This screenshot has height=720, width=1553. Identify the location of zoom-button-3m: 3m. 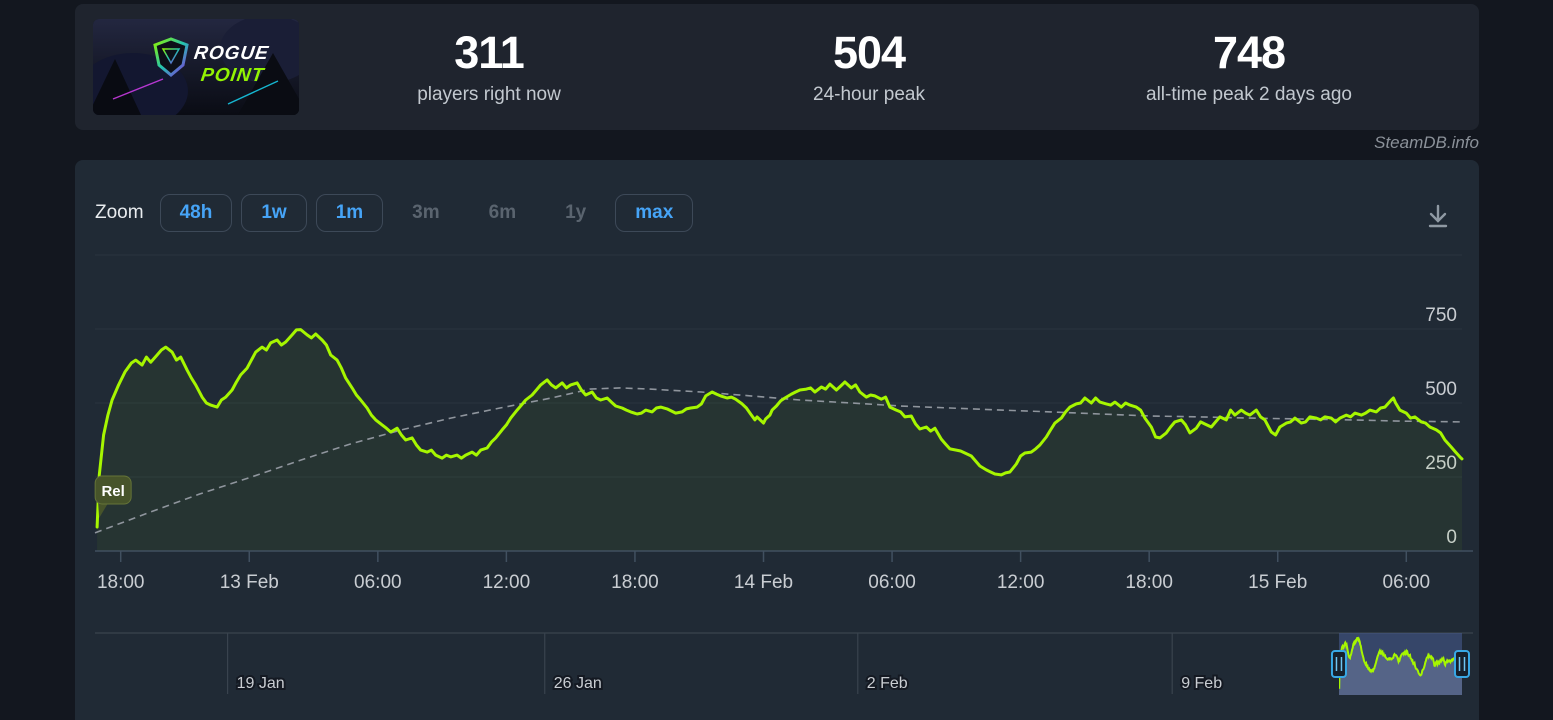
(425, 213).